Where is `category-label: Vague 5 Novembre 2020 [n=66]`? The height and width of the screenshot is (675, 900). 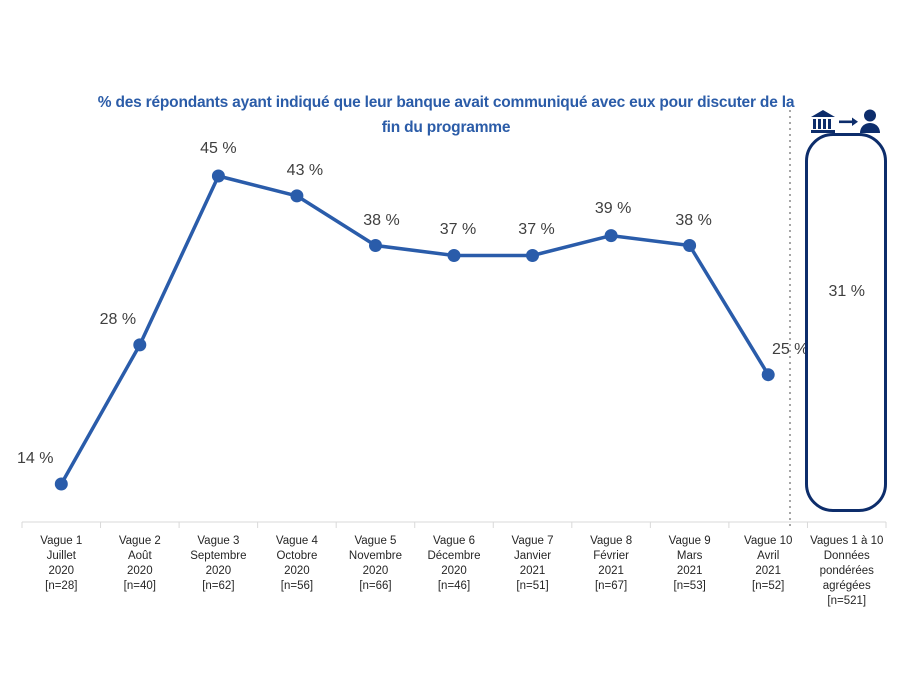
category-label: Vague 5 Novembre 2020 [n=66] is located at coordinates (375, 577).